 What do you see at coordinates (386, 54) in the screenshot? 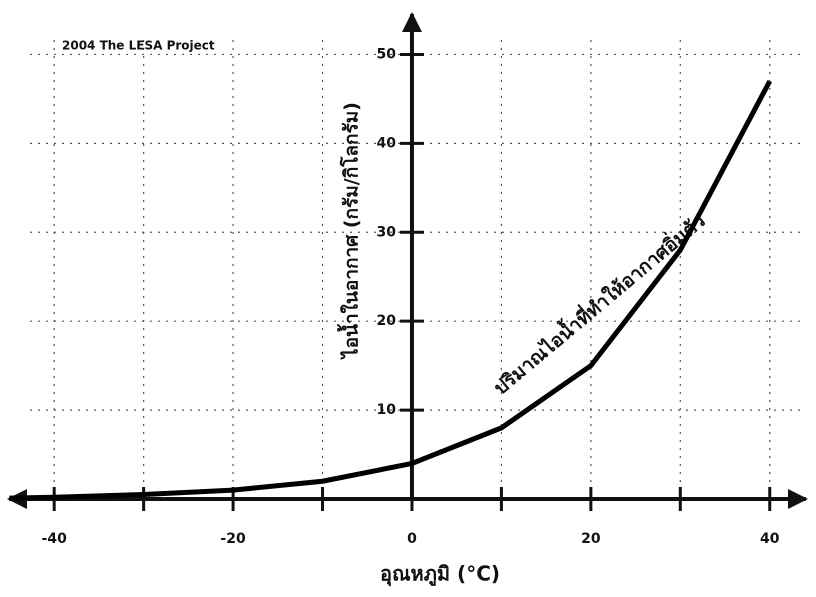
I see `y-tick-label: 50` at bounding box center [386, 54].